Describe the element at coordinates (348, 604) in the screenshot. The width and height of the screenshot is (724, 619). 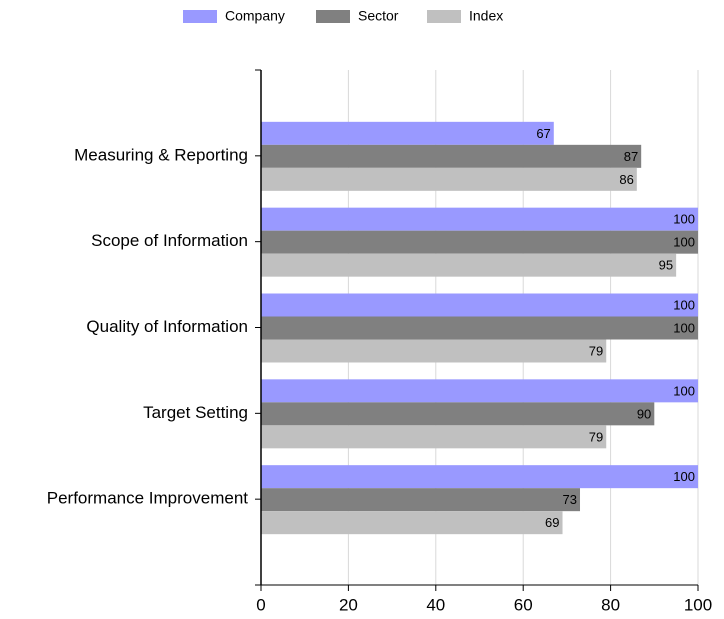
I see `x-tick-label: 20` at that location.